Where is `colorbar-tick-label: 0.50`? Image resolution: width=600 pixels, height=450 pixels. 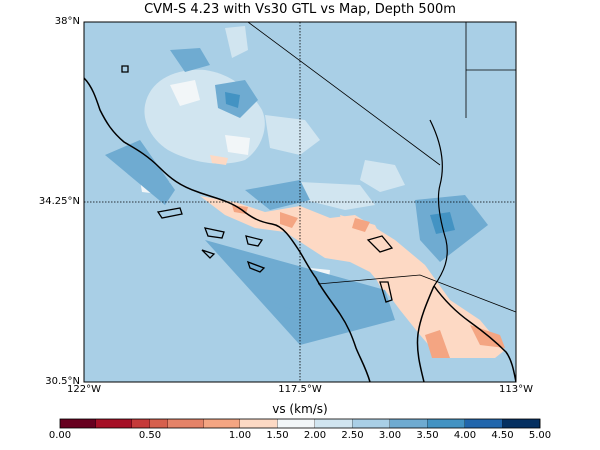
colorbar-tick-label: 0.50 is located at coordinates (150, 435).